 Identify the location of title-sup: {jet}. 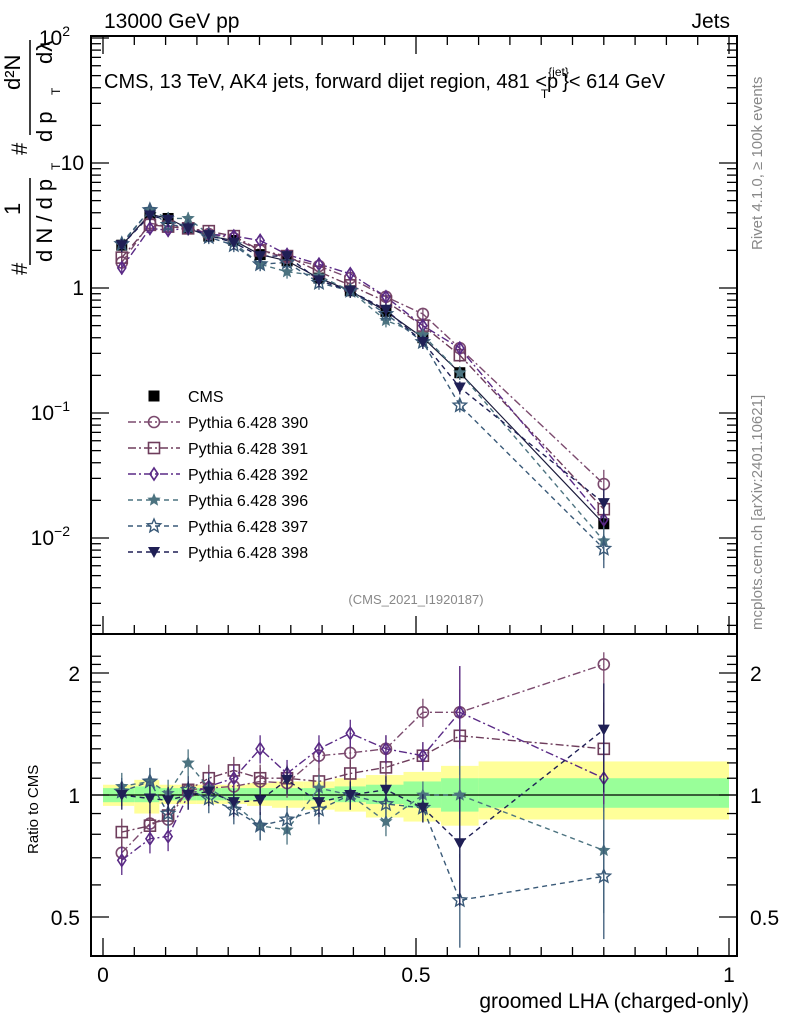
(558, 72).